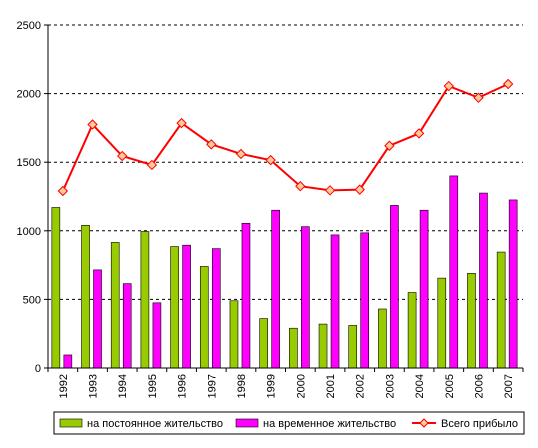  I want to click on legend-label: Всего прибыло, so click(479, 424).